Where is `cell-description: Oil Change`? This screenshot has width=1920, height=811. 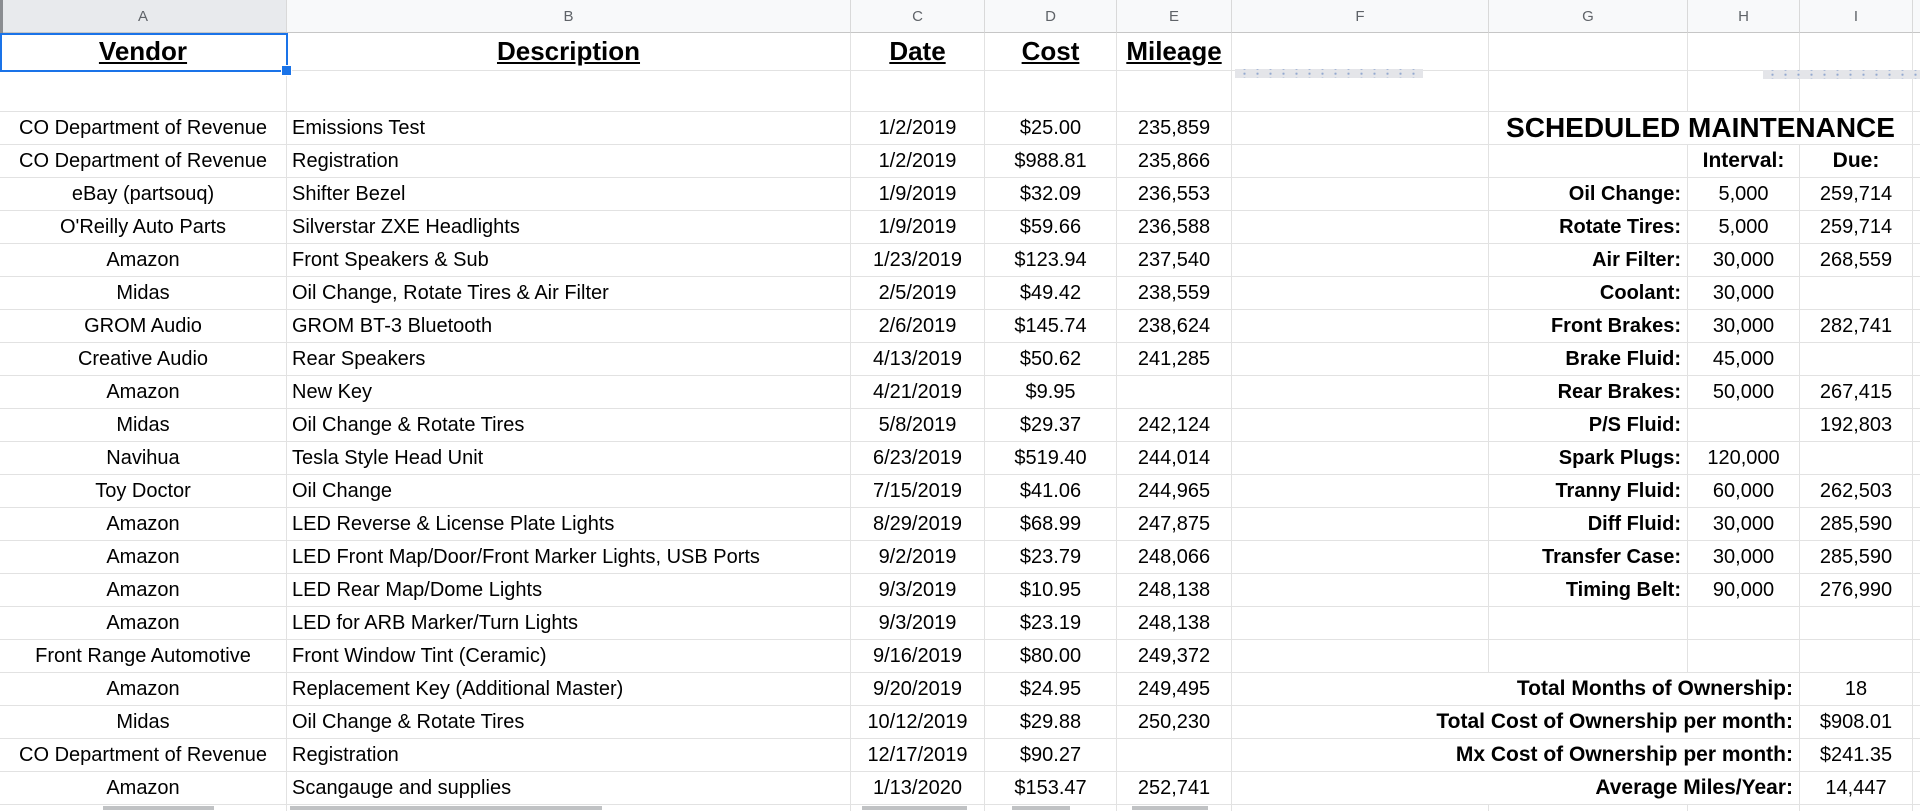
cell-description: Oil Change is located at coordinates (569, 491).